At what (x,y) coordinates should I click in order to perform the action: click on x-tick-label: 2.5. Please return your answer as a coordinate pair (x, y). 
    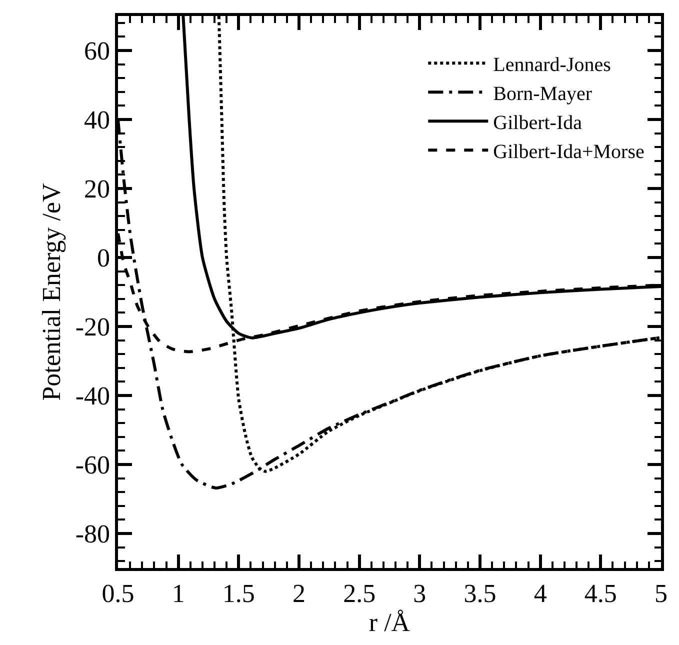
    Looking at the image, I should click on (359, 593).